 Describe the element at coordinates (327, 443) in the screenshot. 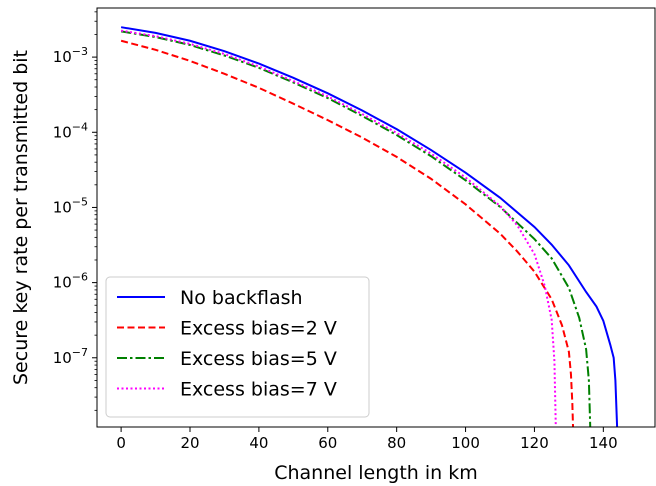

I see `x-tick-label: 60` at that location.